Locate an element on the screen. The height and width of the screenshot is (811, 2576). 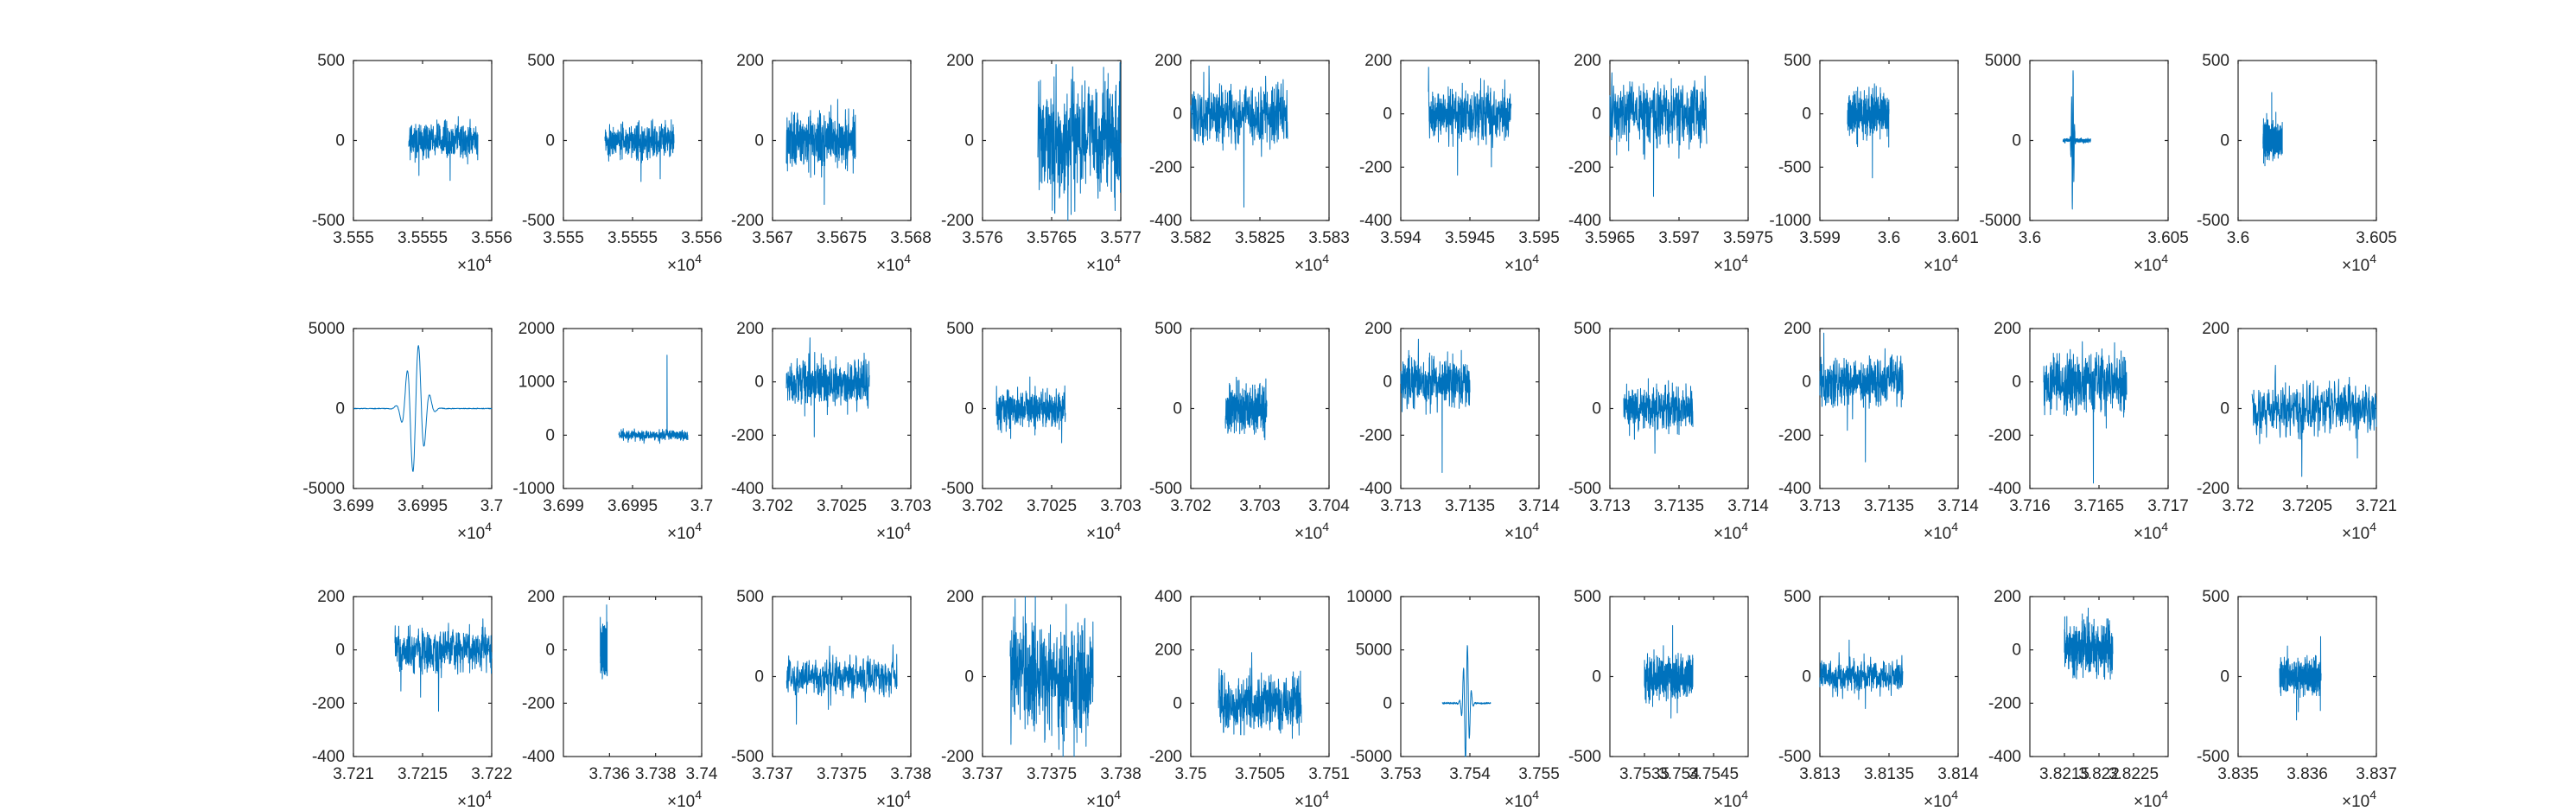
x-tick-label: 3.555 is located at coordinates (354, 238).